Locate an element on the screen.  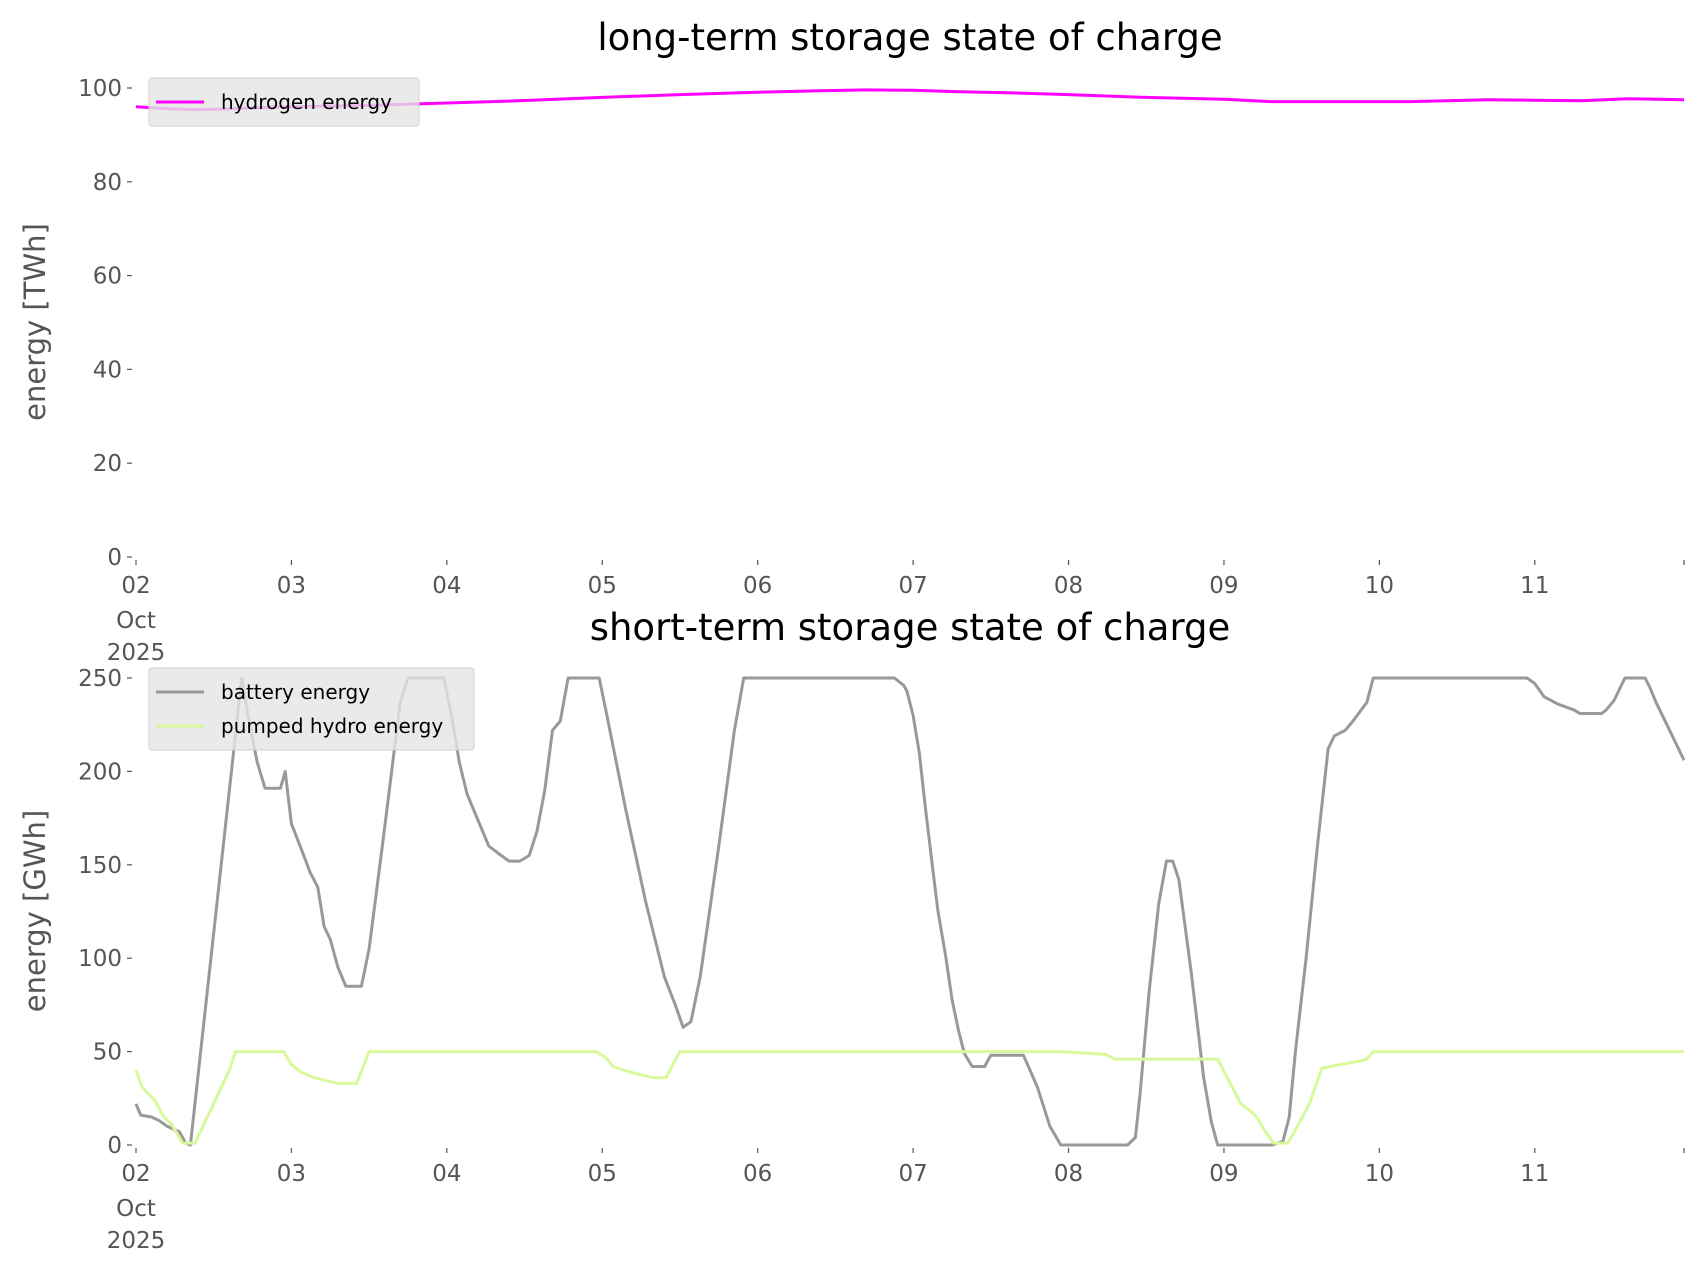
y-tick-label: 150 is located at coordinates (100, 866).